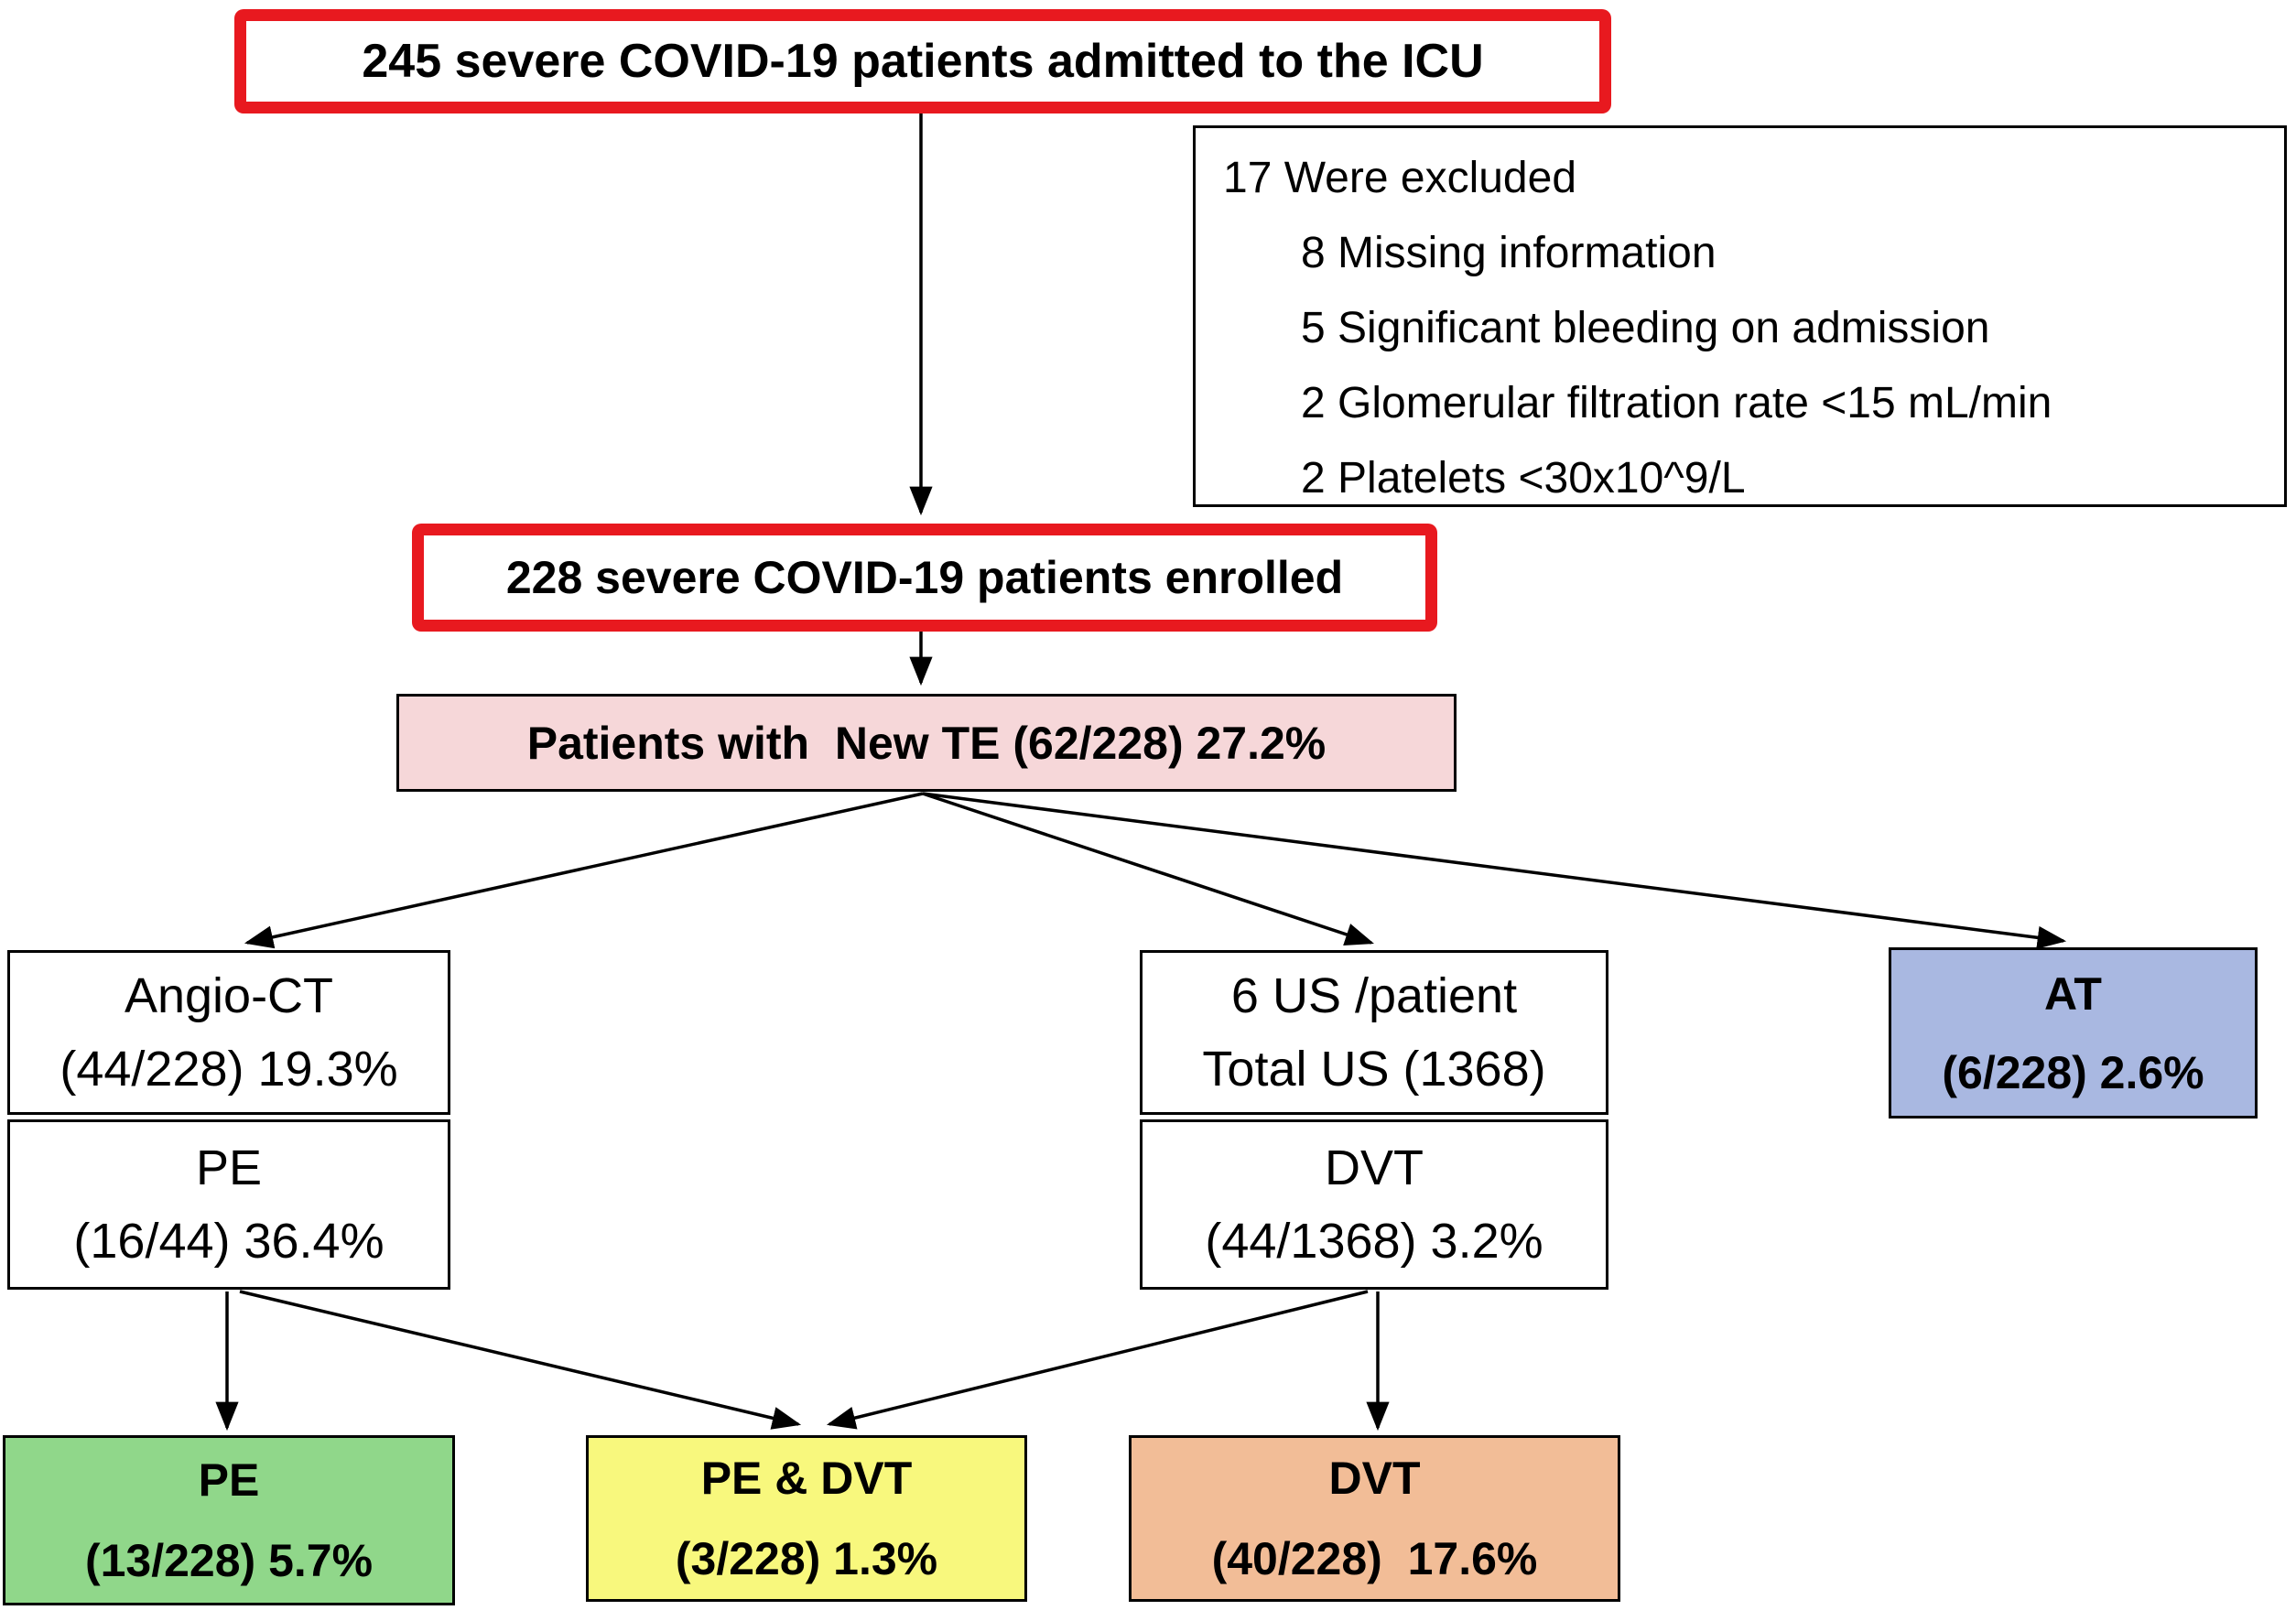  I want to click on excluded-item: 8 Missing information, so click(1509, 253).